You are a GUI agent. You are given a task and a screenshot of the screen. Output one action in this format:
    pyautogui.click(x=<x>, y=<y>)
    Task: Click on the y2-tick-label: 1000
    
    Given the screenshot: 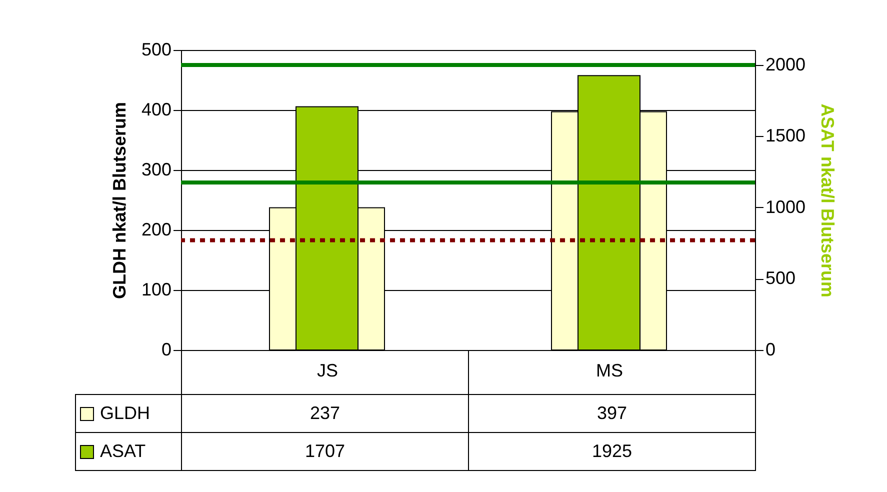 What is the action you would take?
    pyautogui.click(x=786, y=206)
    